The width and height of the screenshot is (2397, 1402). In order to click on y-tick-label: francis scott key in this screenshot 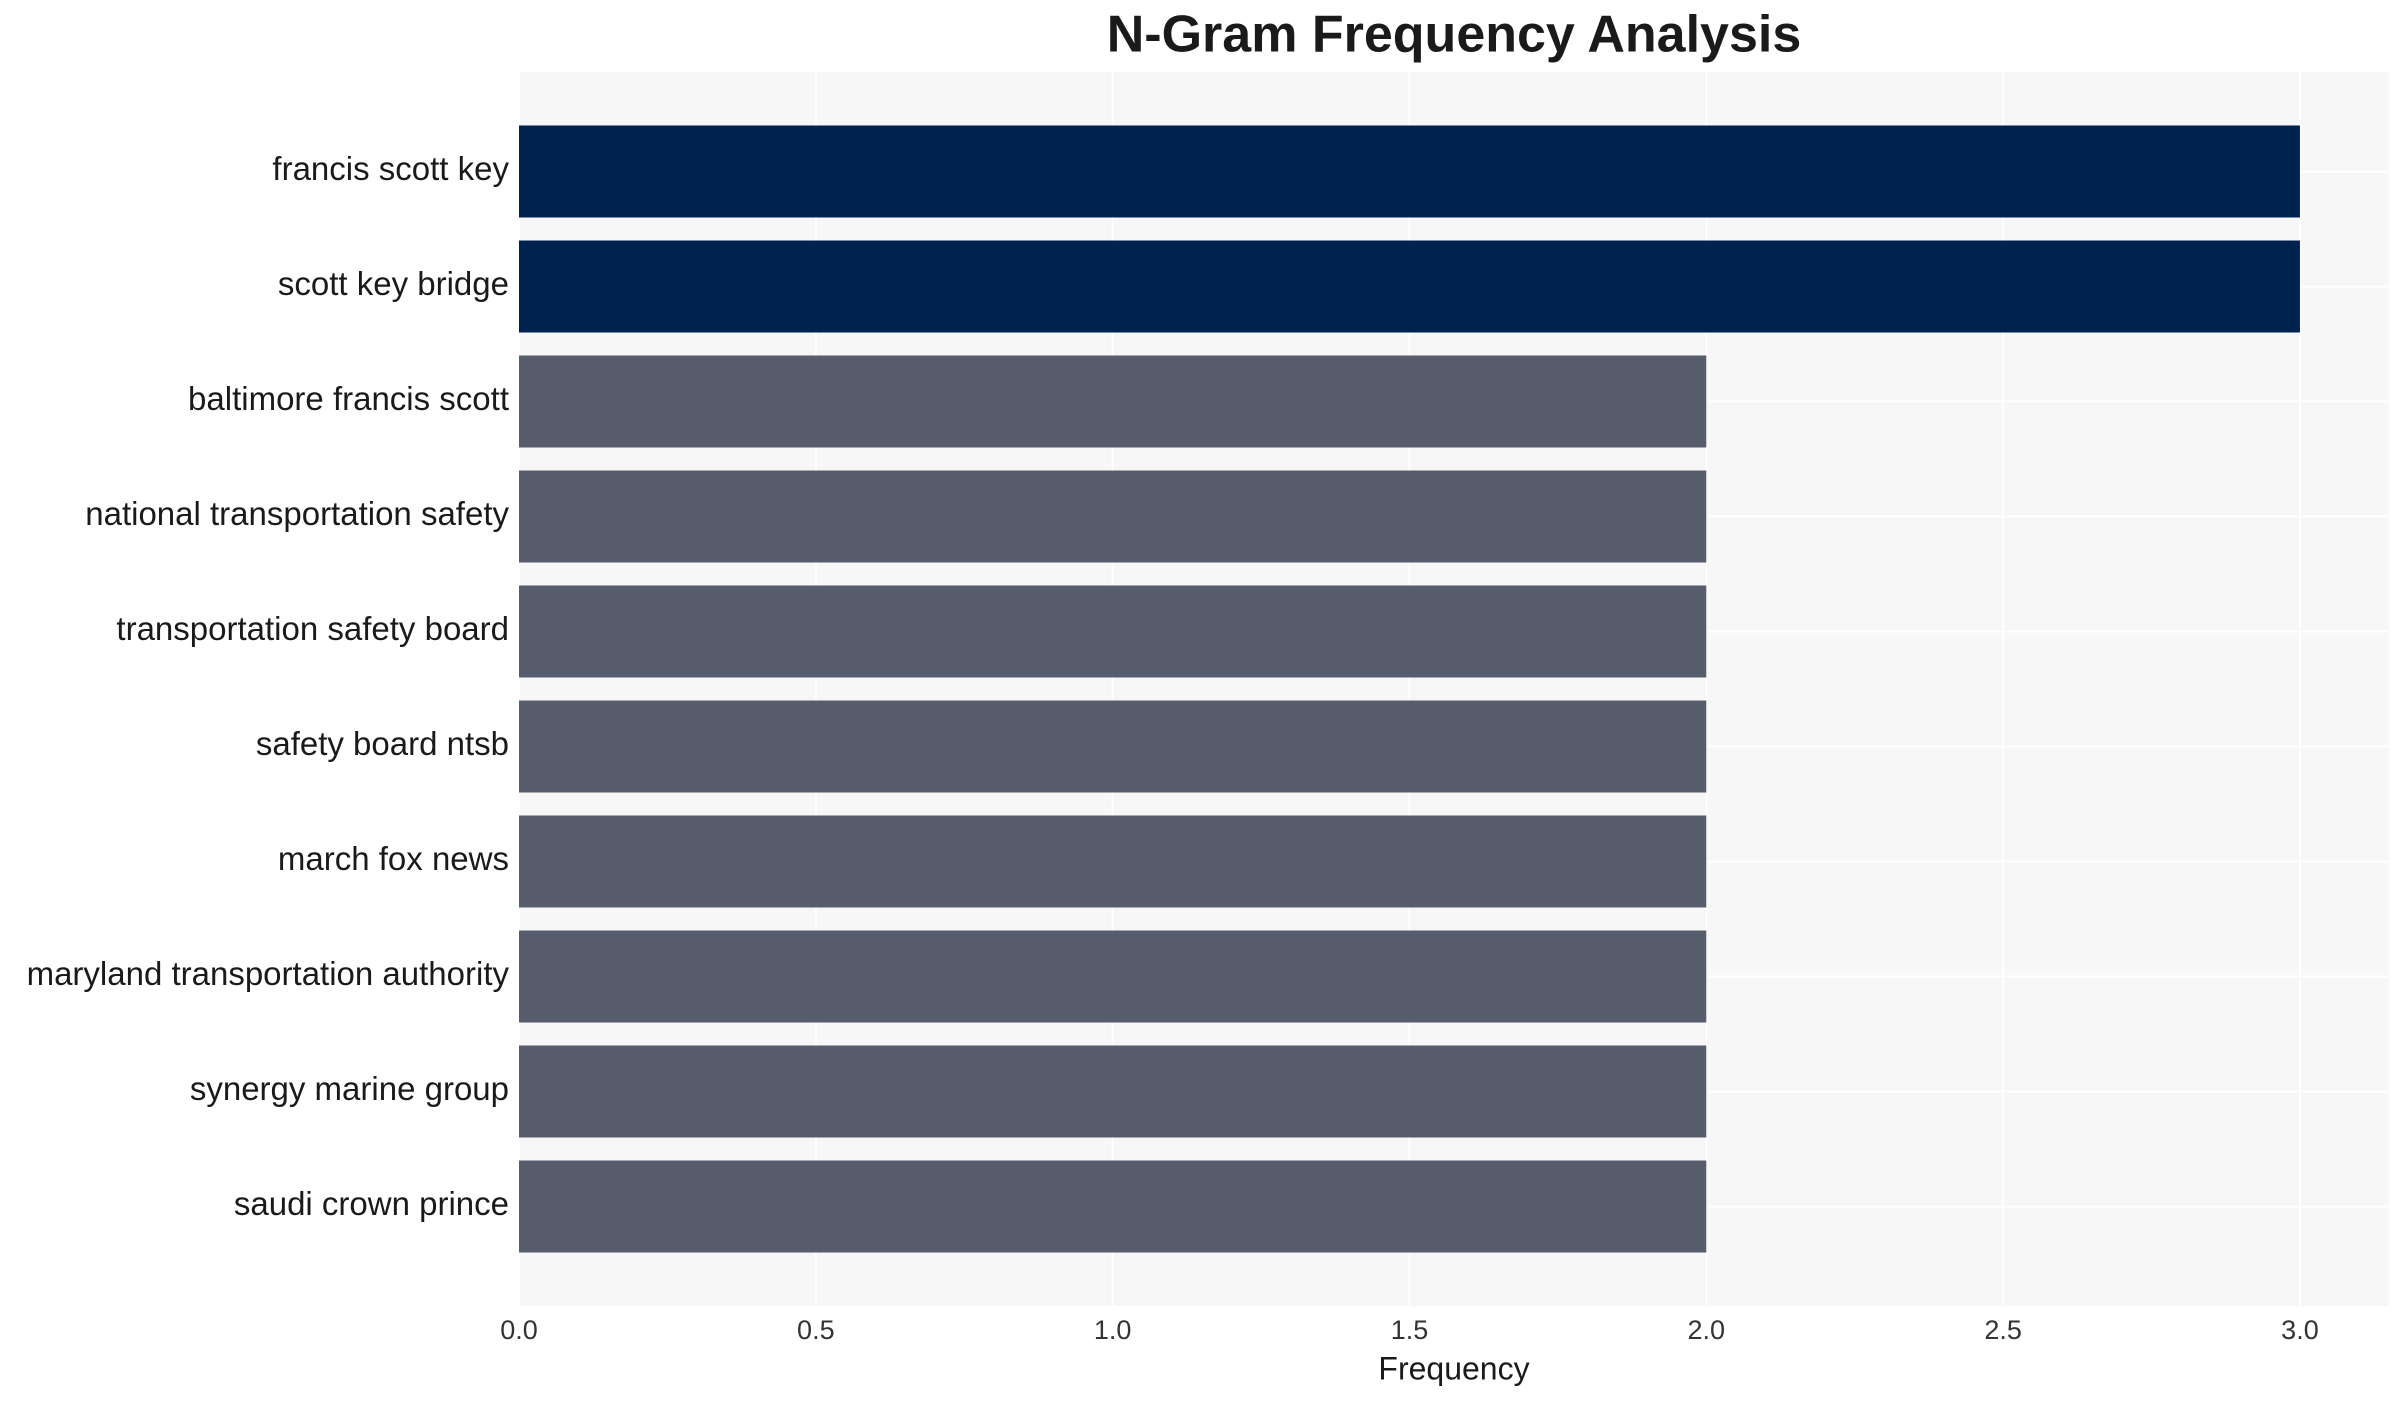, I will do `click(390, 168)`.